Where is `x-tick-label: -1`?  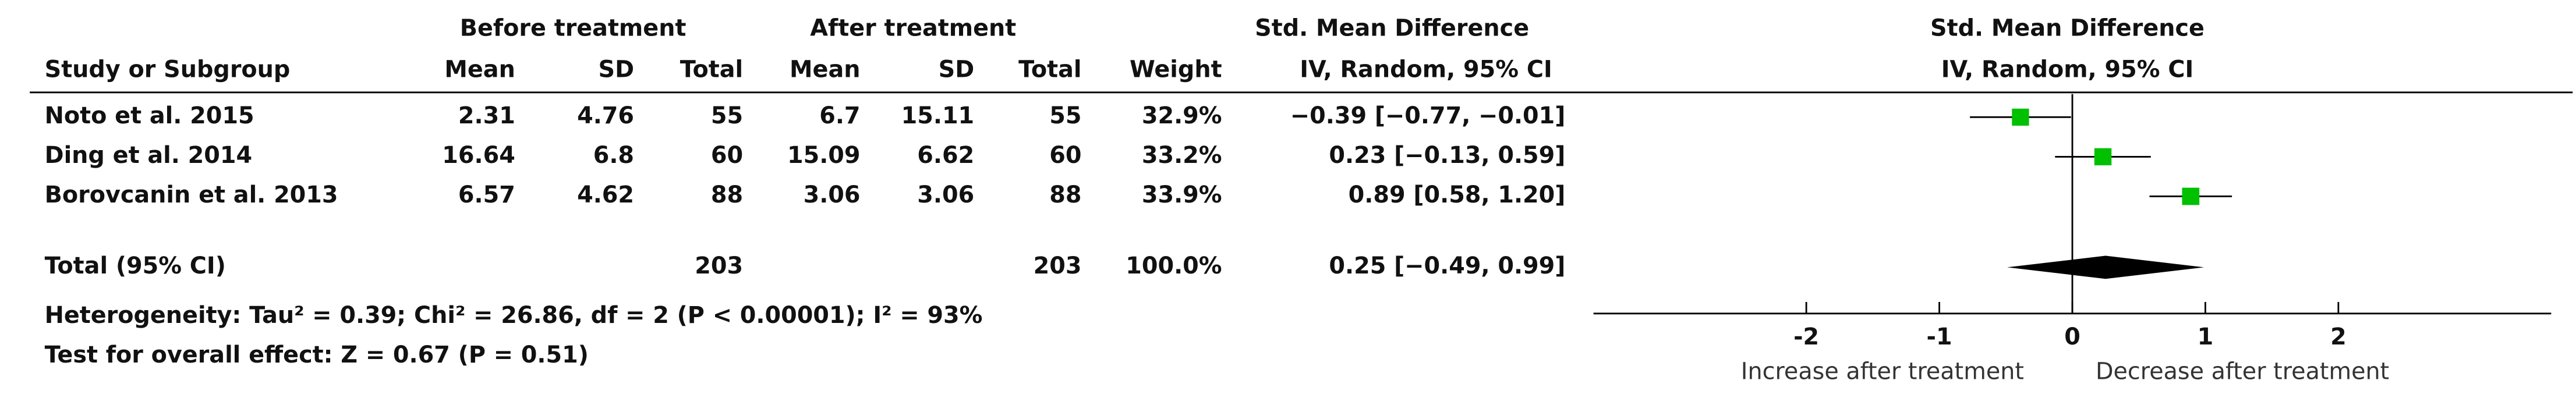
x-tick-label: -1 is located at coordinates (1940, 337).